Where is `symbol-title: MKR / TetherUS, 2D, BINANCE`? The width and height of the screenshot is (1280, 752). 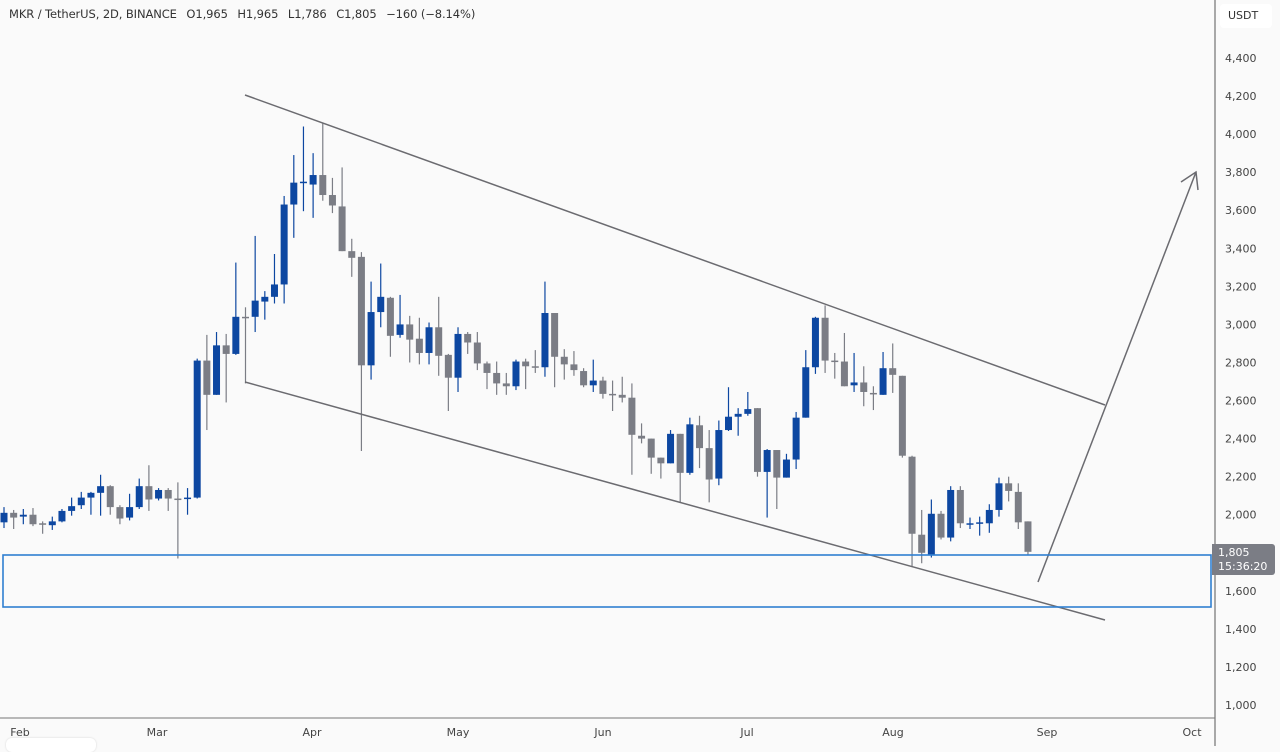 symbol-title: MKR / TetherUS, 2D, BINANCE is located at coordinates (93, 14).